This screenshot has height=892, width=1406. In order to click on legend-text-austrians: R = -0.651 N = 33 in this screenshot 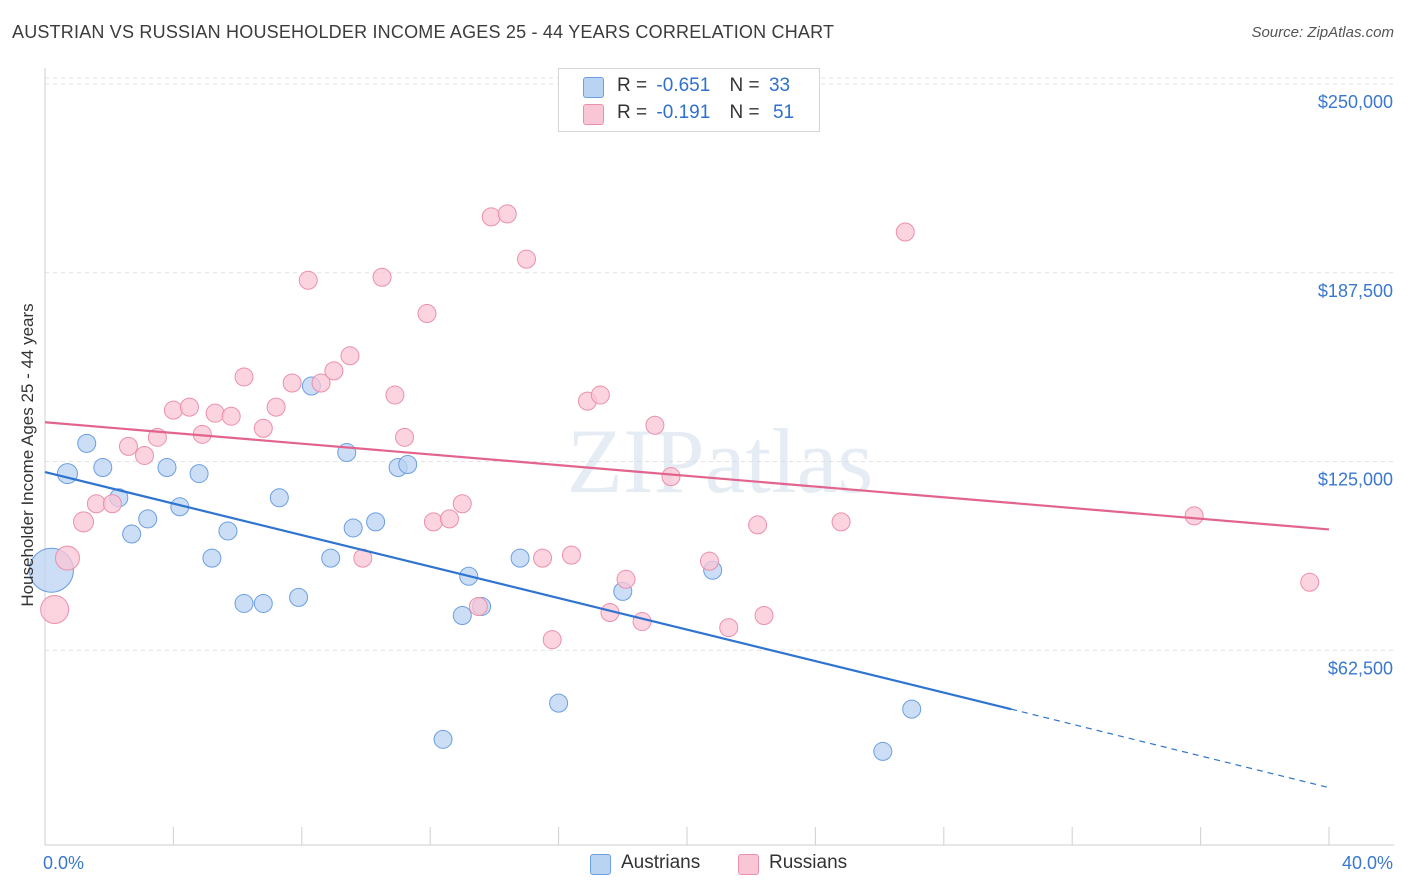, I will do `click(703, 86)`.